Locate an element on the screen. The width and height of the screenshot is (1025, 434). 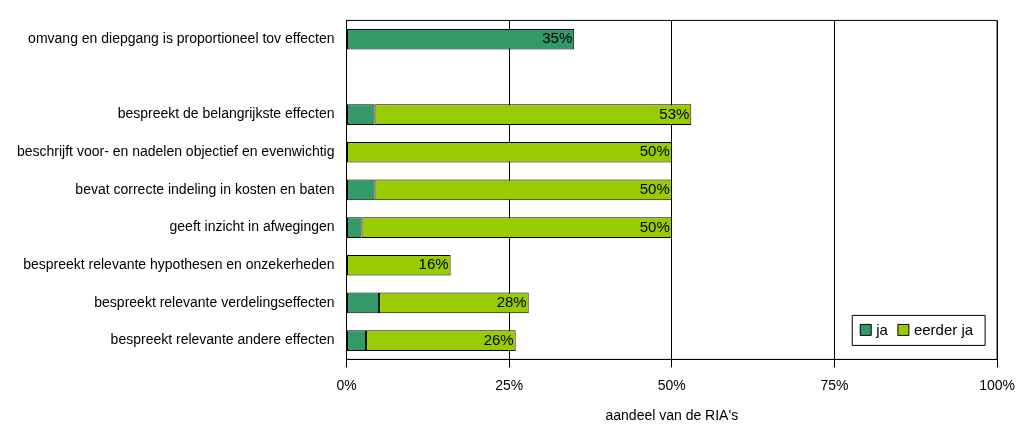
x-axis-title: aandeel van de RIA's is located at coordinates (672, 415).